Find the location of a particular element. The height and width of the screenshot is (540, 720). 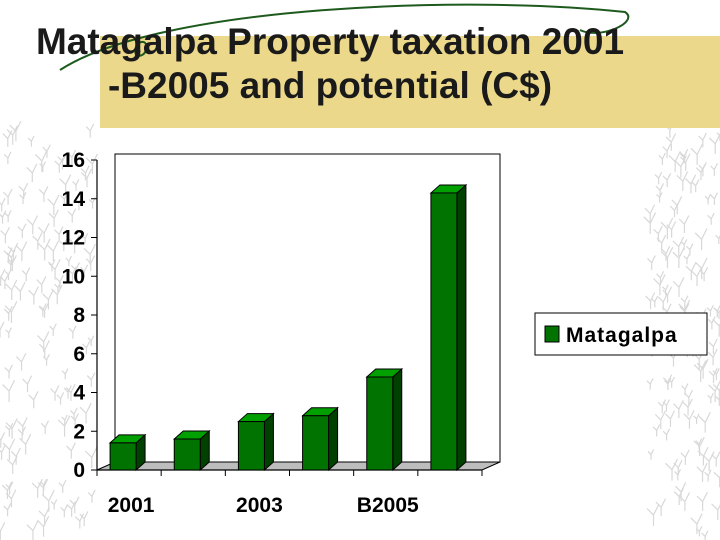

swoosh-decoration is located at coordinates (344, 37).